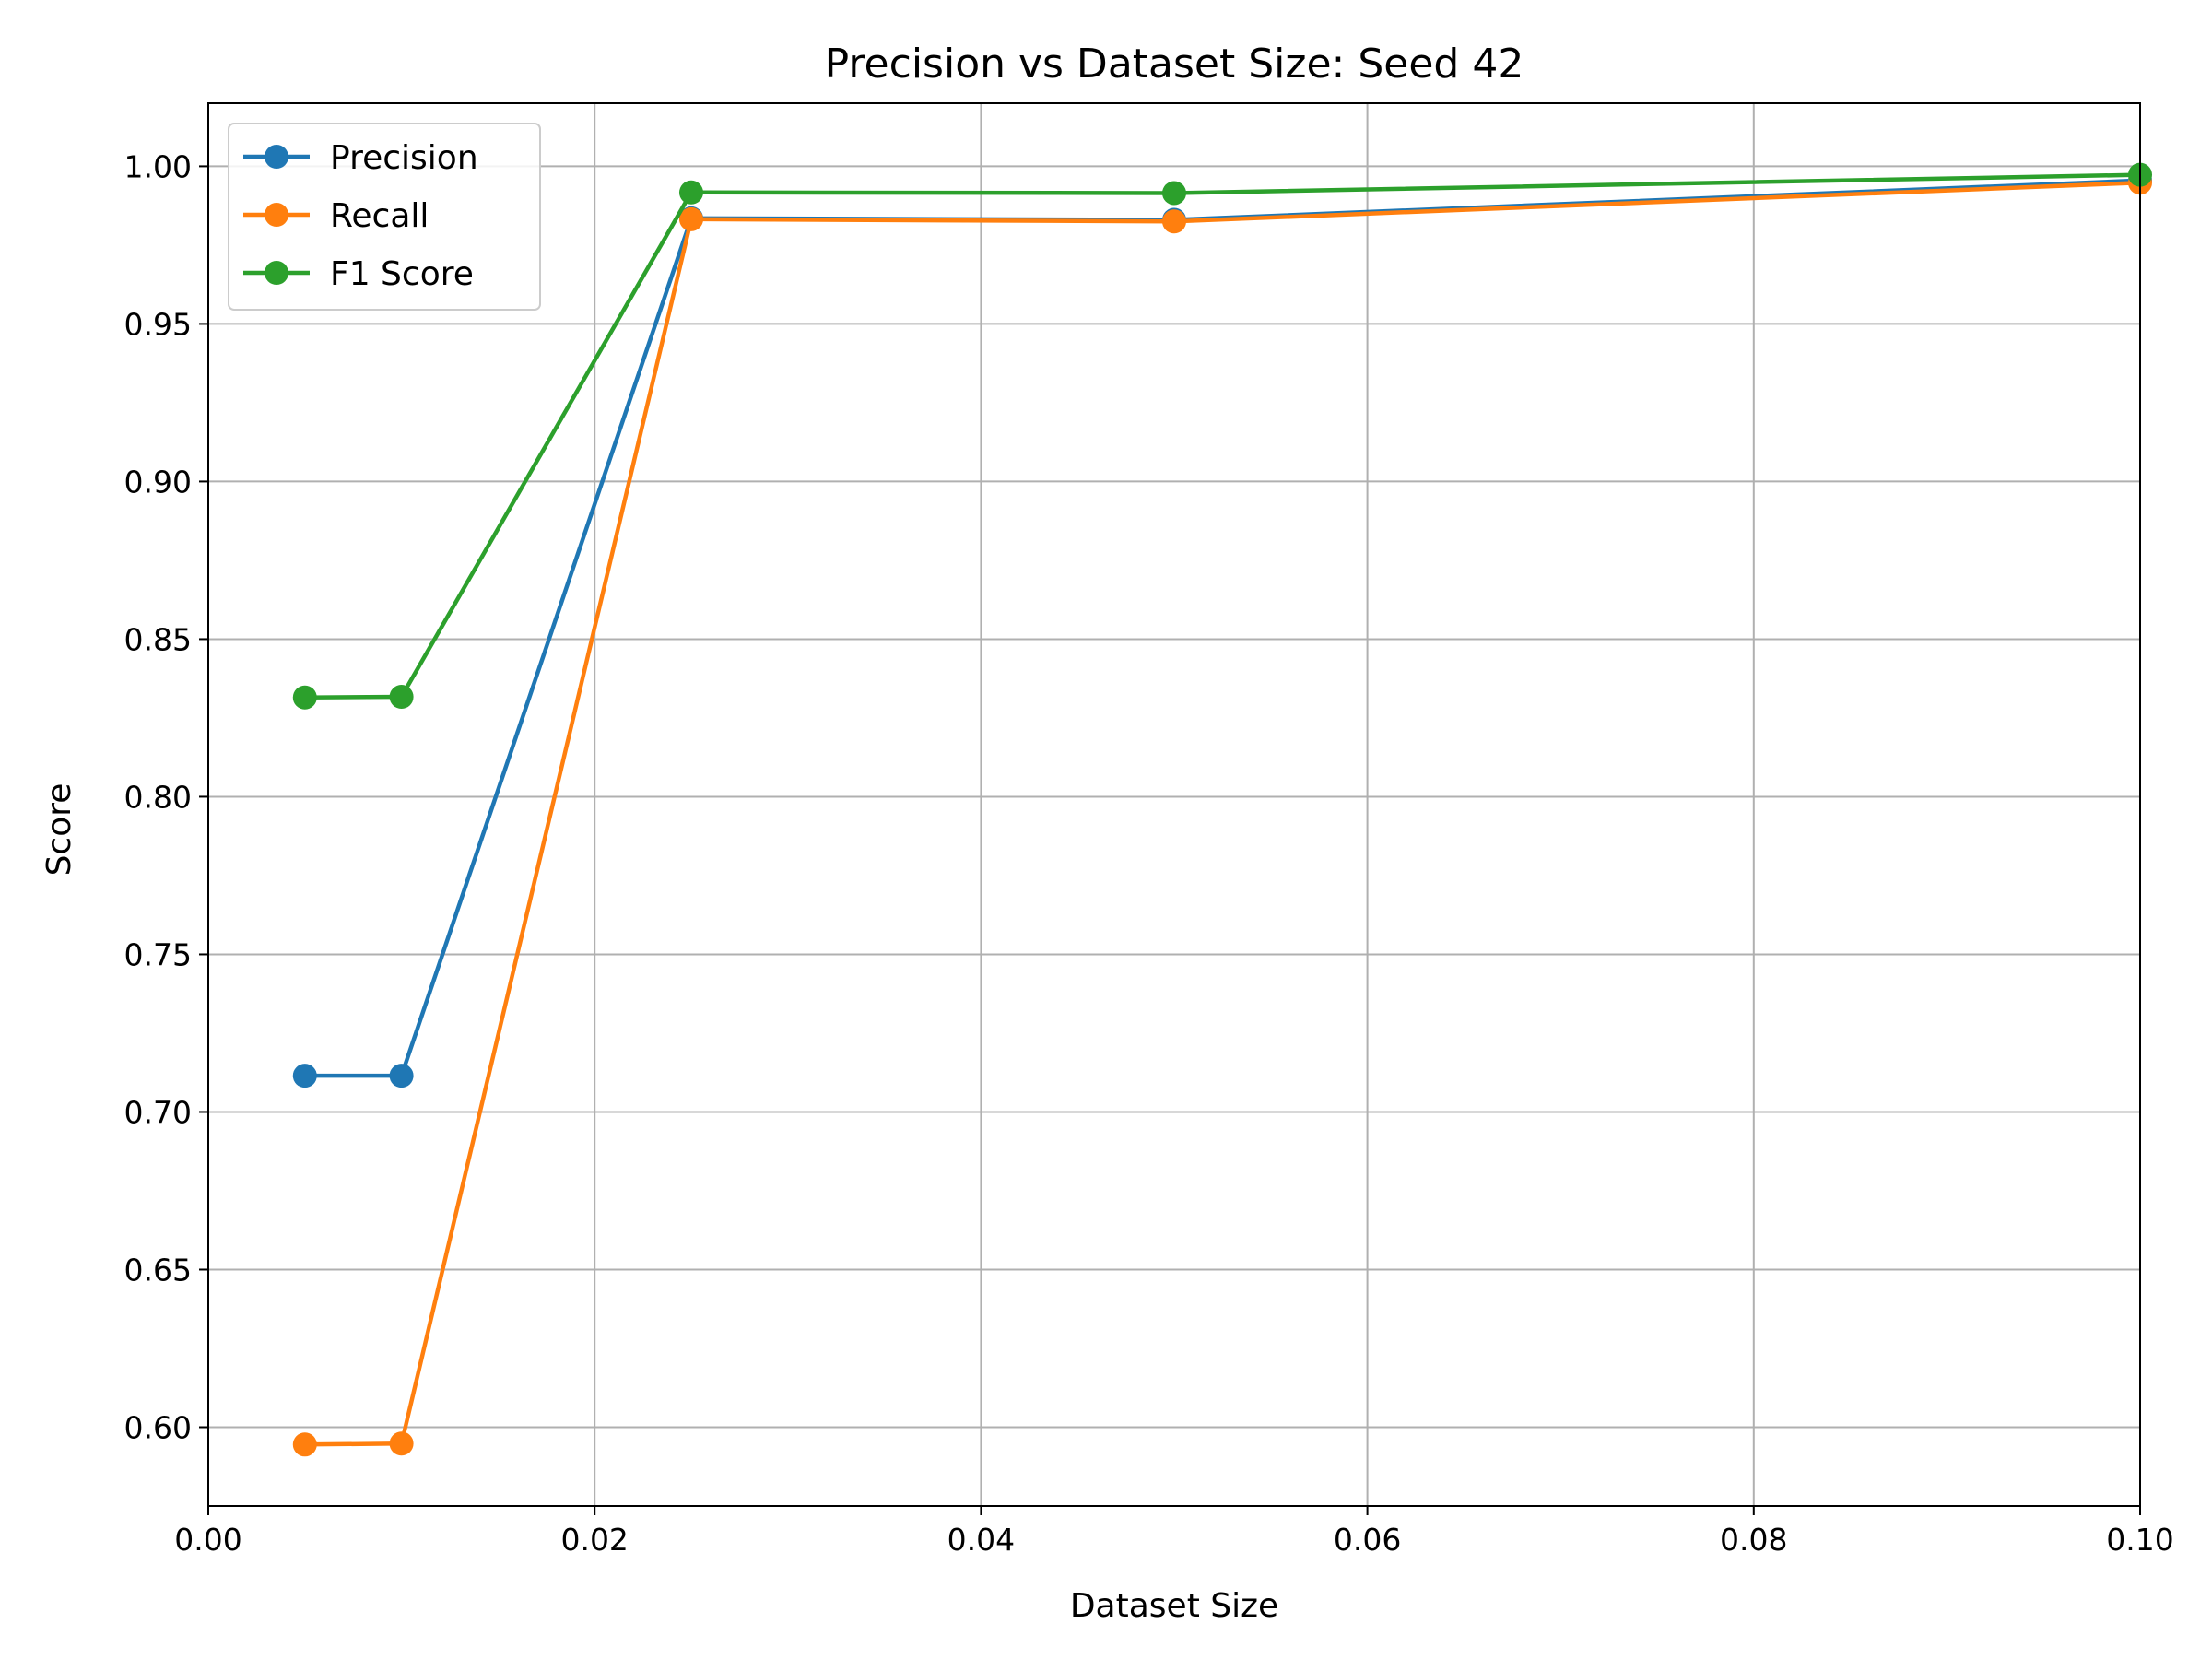 The width and height of the screenshot is (2212, 1659). I want to click on legend-label: Recall, so click(379, 216).